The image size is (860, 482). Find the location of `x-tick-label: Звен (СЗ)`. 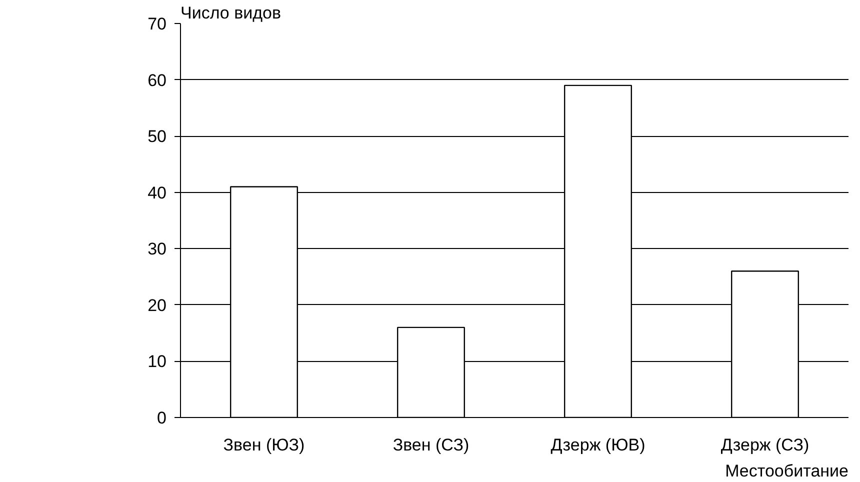

x-tick-label: Звен (СЗ) is located at coordinates (431, 445).